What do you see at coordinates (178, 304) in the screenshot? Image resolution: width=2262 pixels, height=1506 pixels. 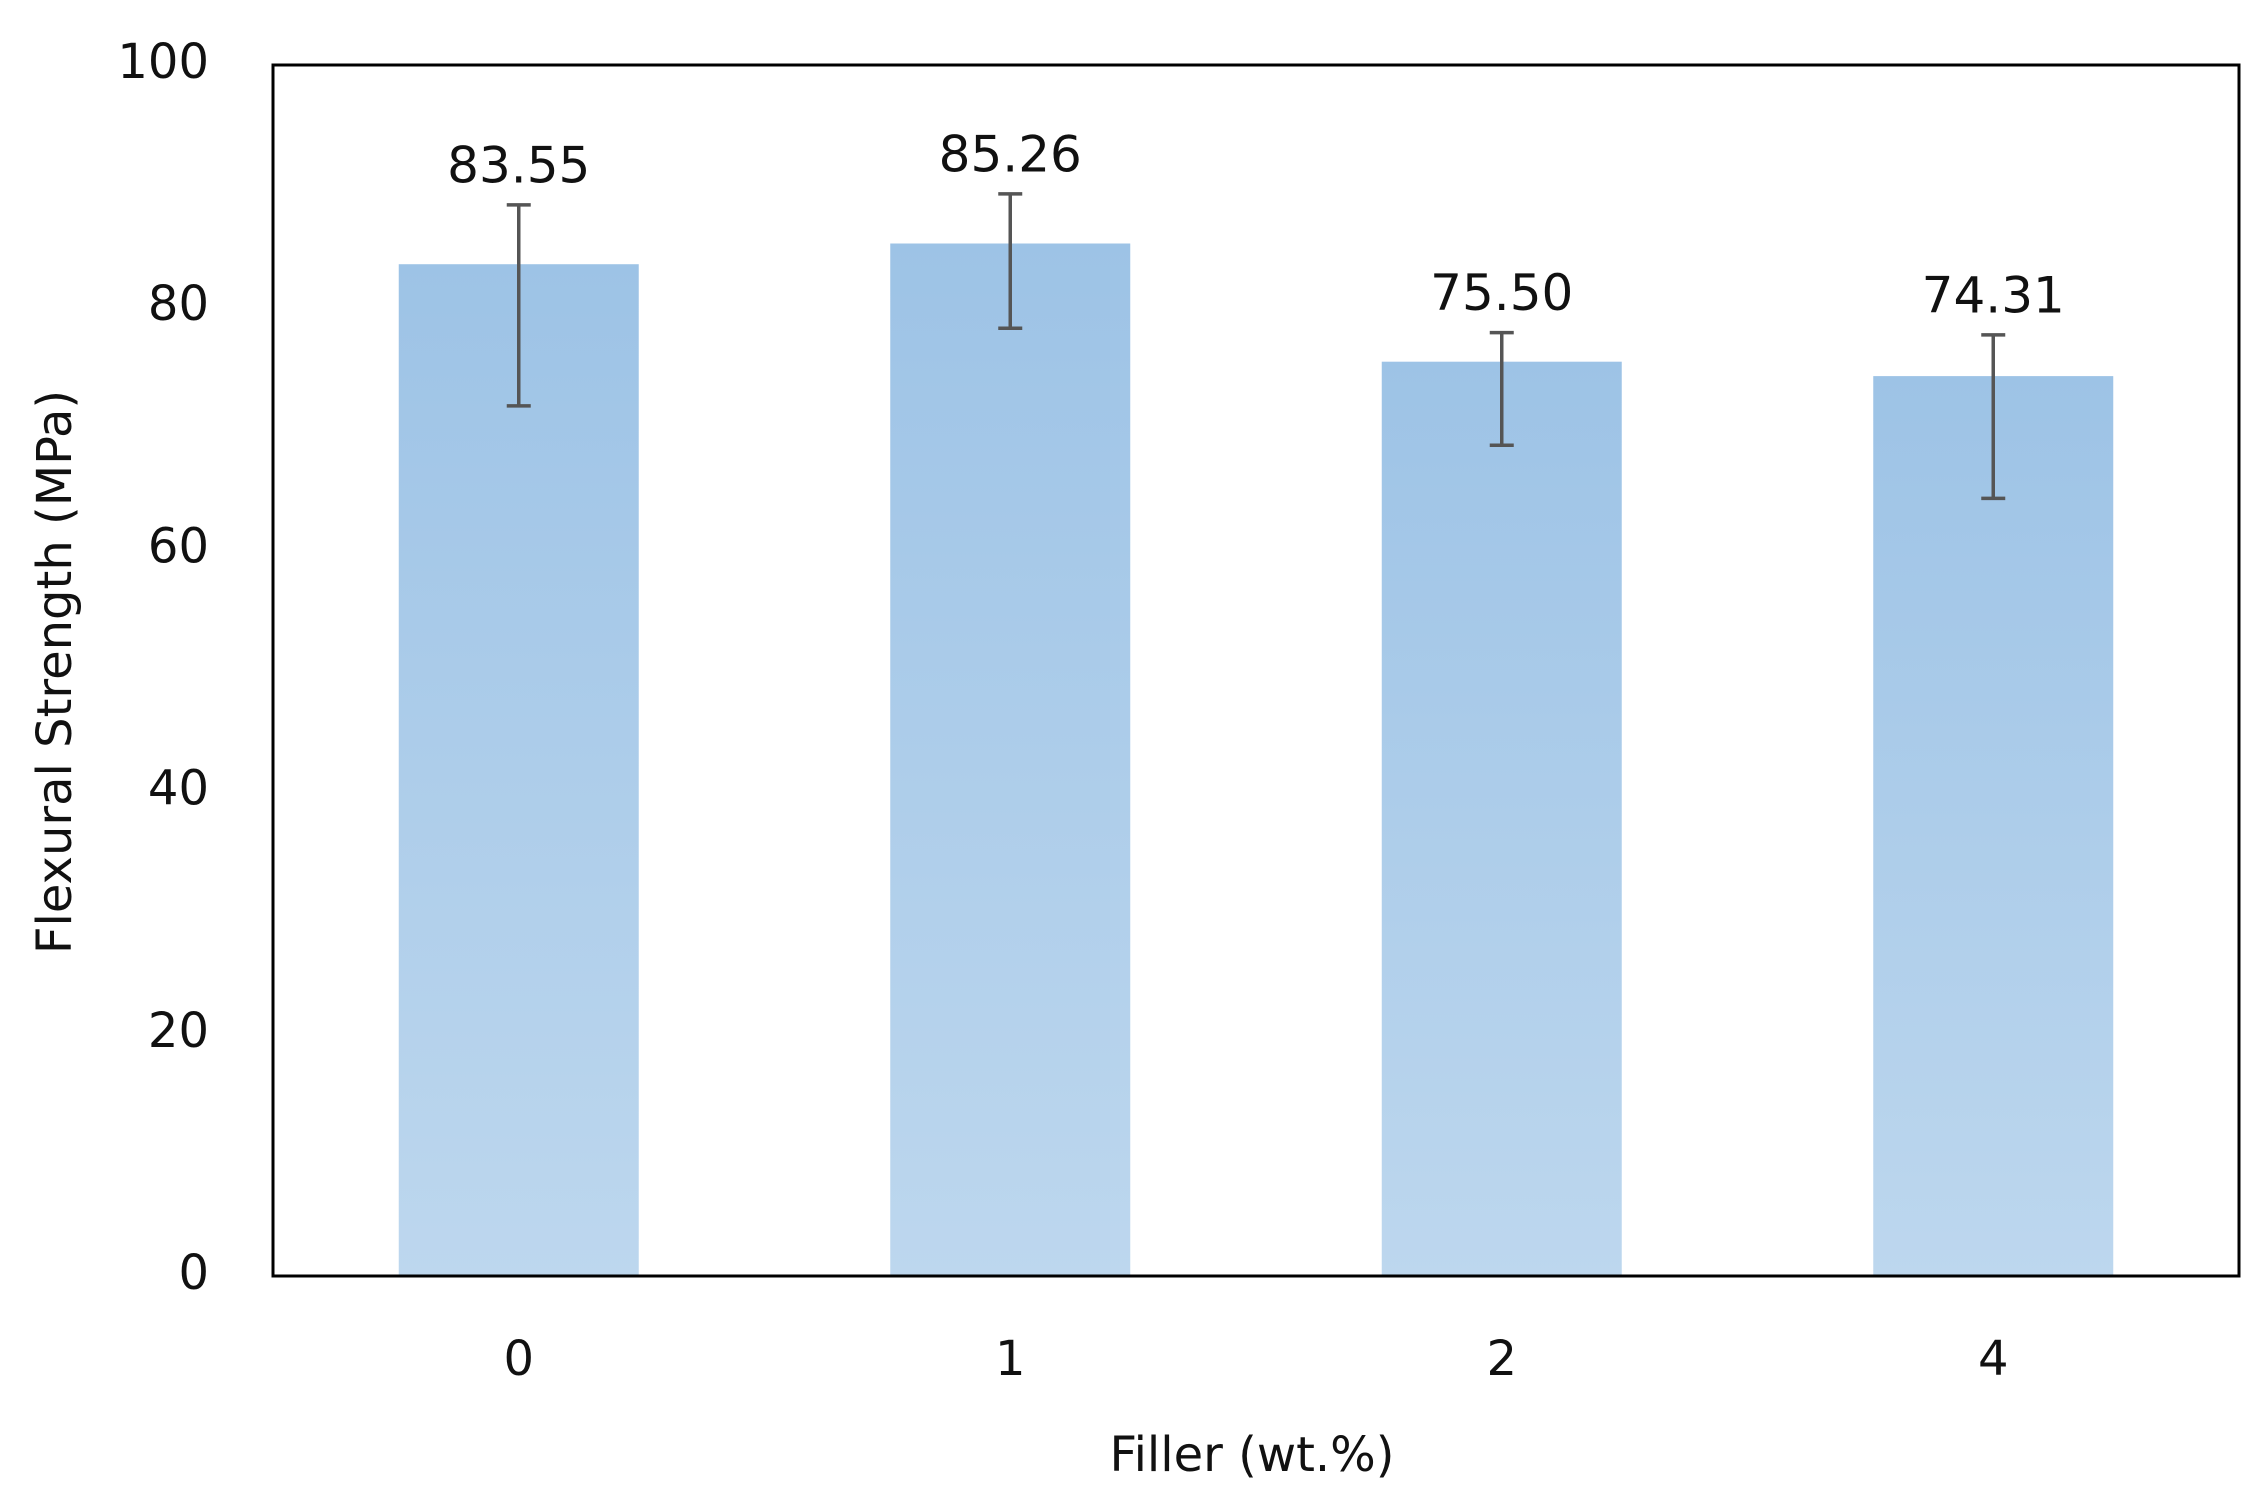 I see `y-tick-label: 80` at bounding box center [178, 304].